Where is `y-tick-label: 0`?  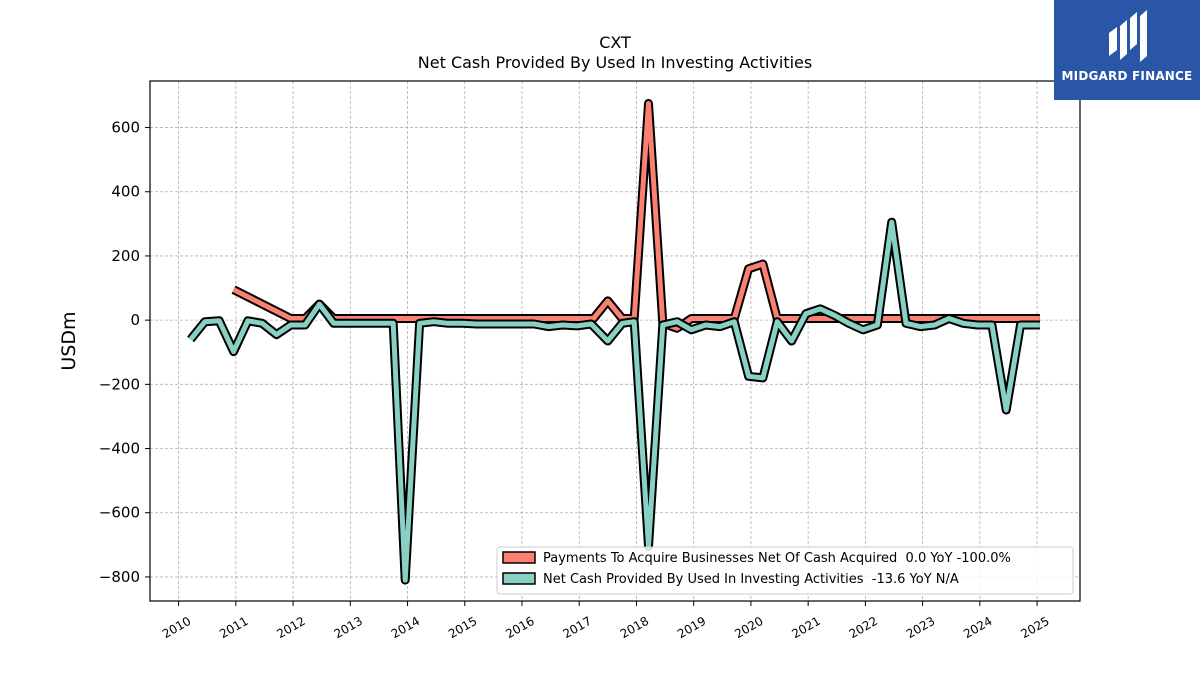
y-tick-label: 0 is located at coordinates (135, 320).